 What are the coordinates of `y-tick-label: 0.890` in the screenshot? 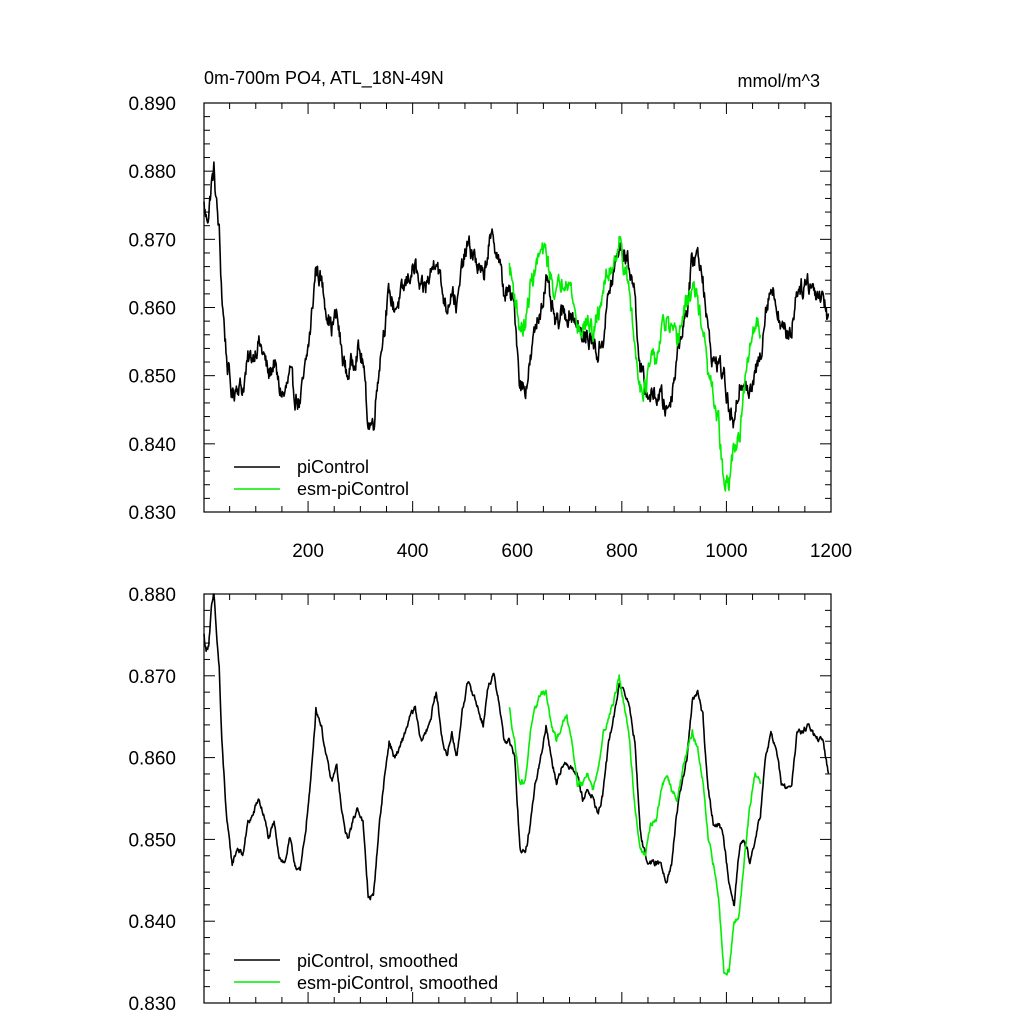 It's located at (152, 104).